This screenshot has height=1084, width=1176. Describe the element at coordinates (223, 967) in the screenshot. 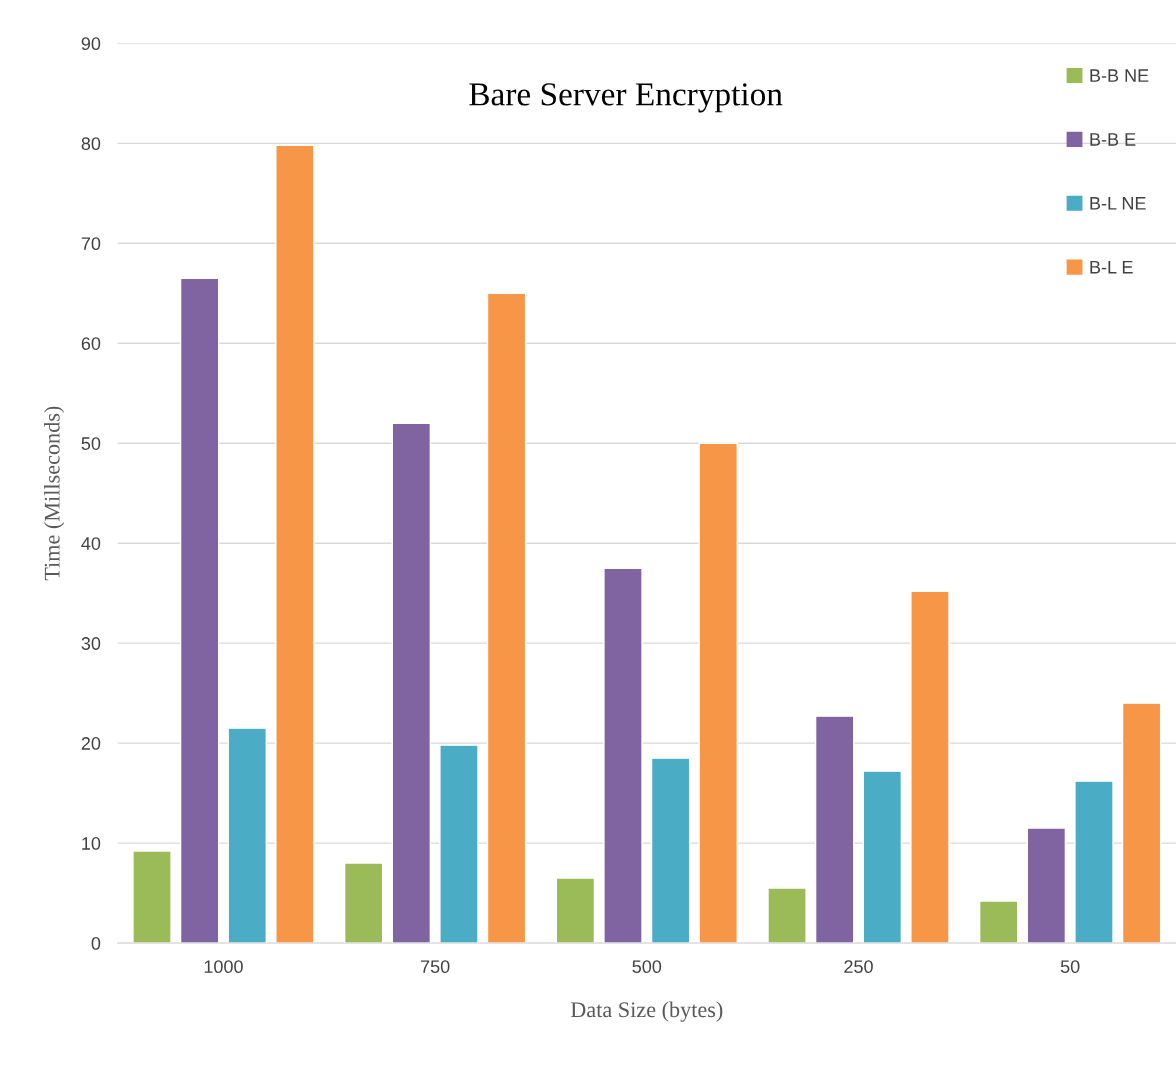

I see `x-tick-label: 1000` at that location.